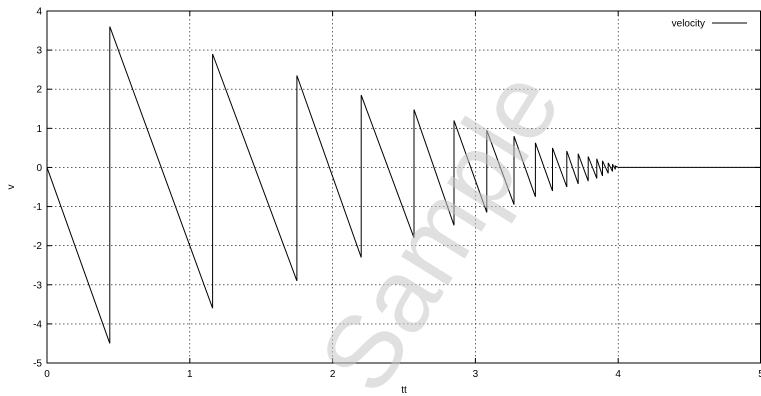  Describe the element at coordinates (190, 374) in the screenshot. I see `x-tick-label: 1` at that location.